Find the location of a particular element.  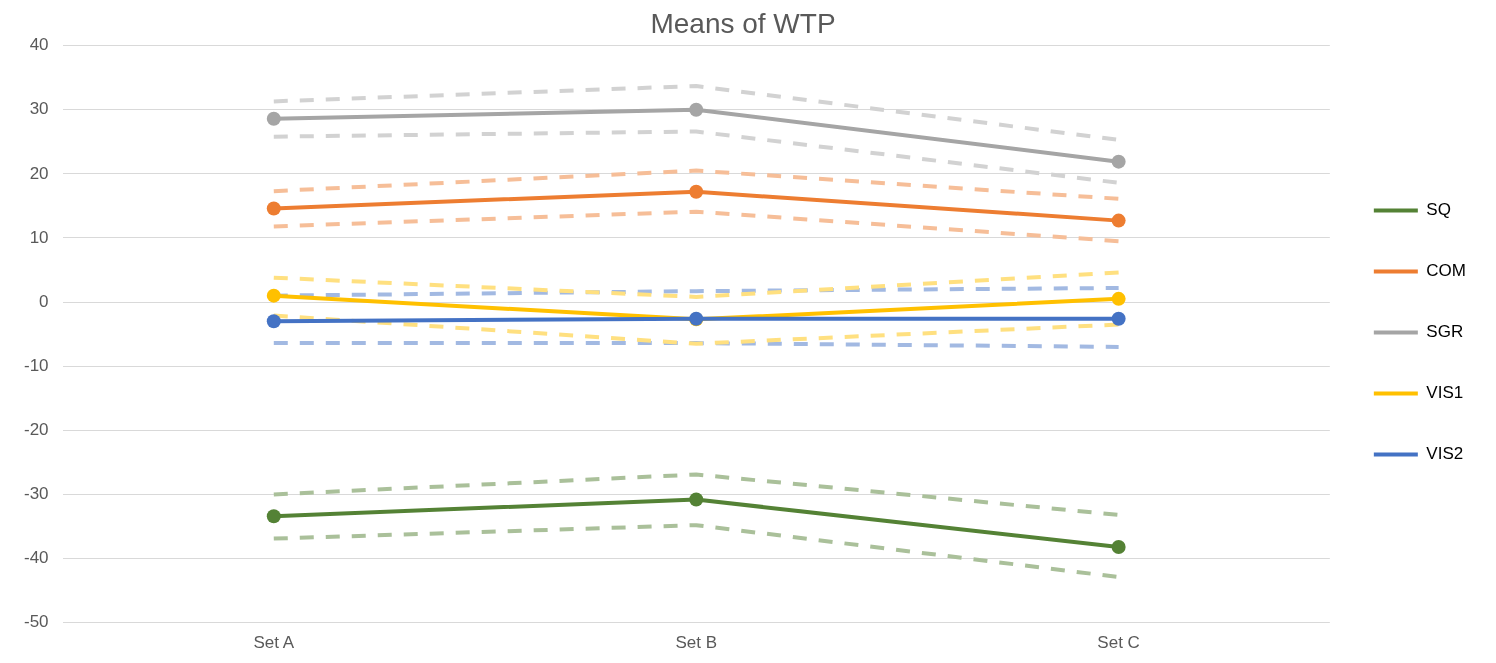

legend-label: COM is located at coordinates (1446, 271).